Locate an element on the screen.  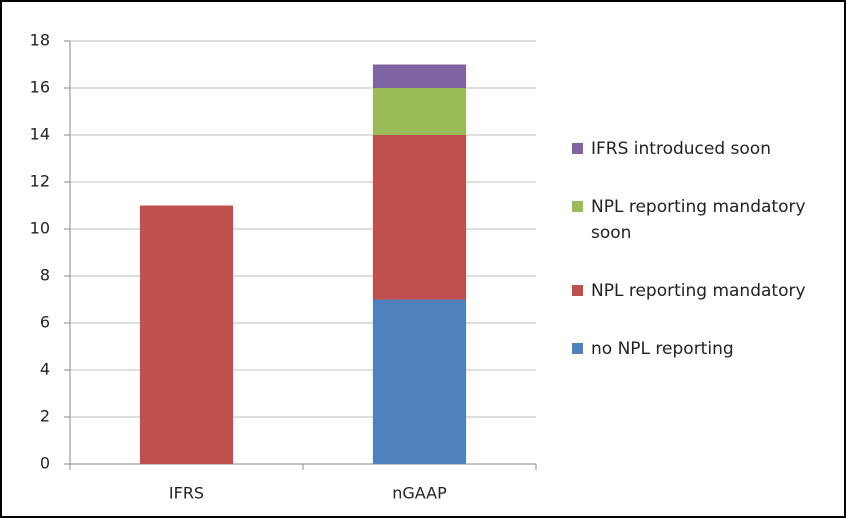
y-tick-label: 6 is located at coordinates (45, 322).